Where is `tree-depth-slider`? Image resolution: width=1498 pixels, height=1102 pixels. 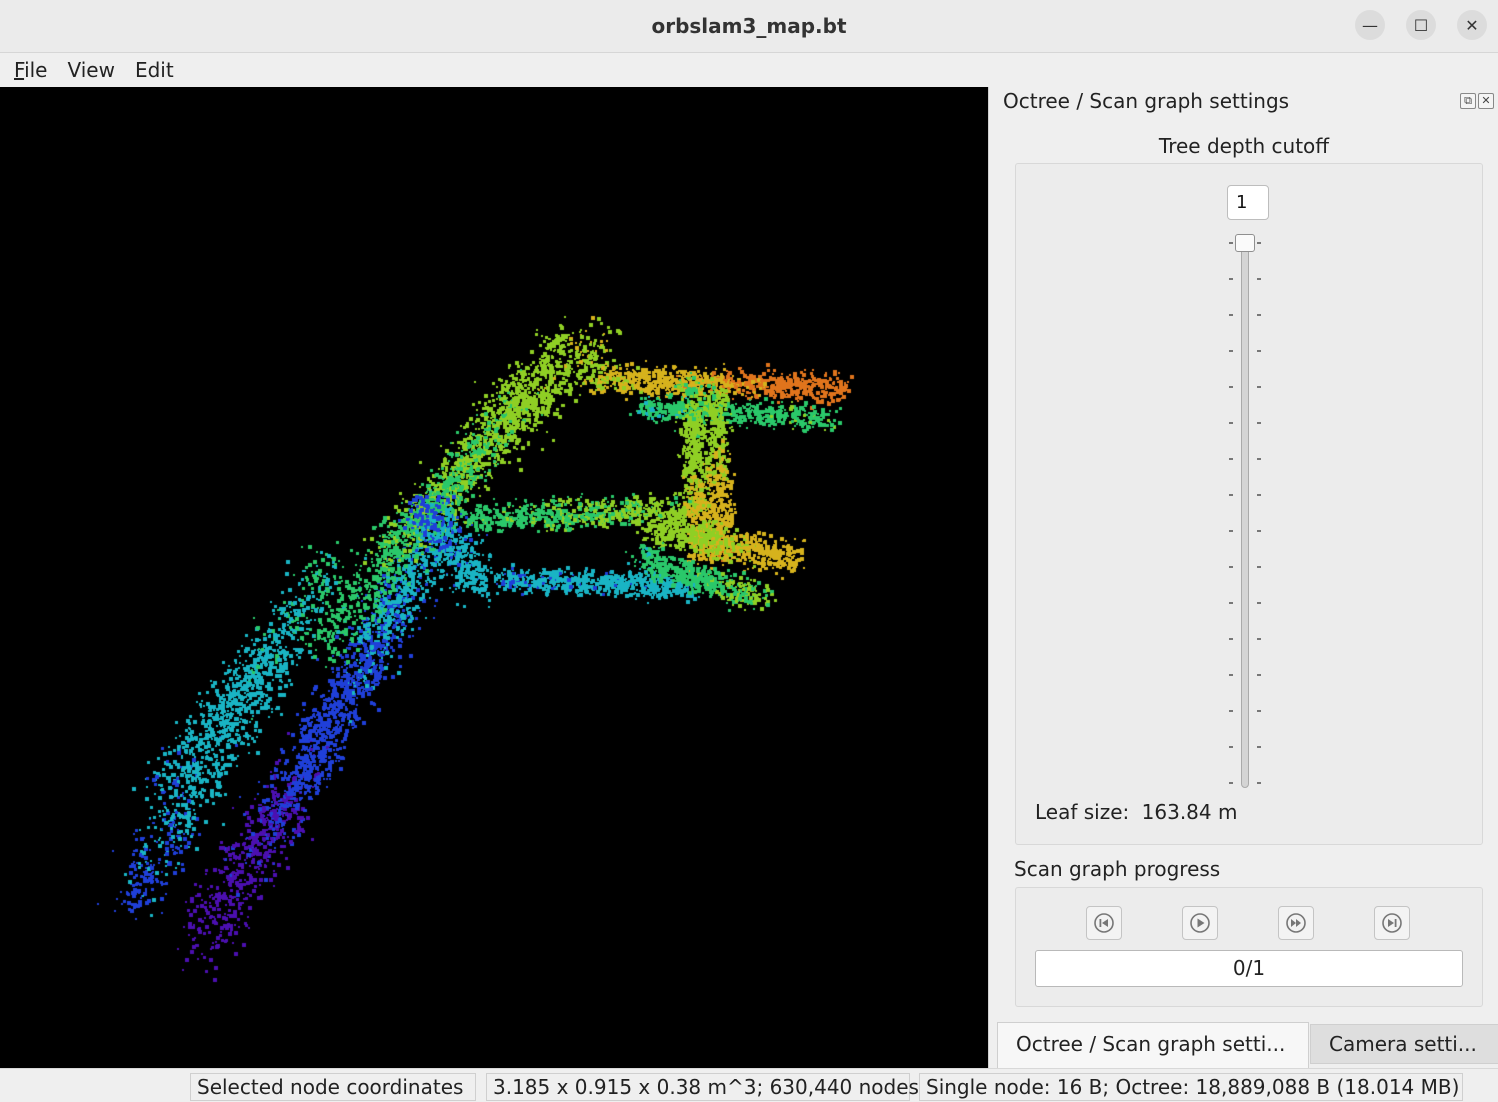 tree-depth-slider is located at coordinates (1245, 514).